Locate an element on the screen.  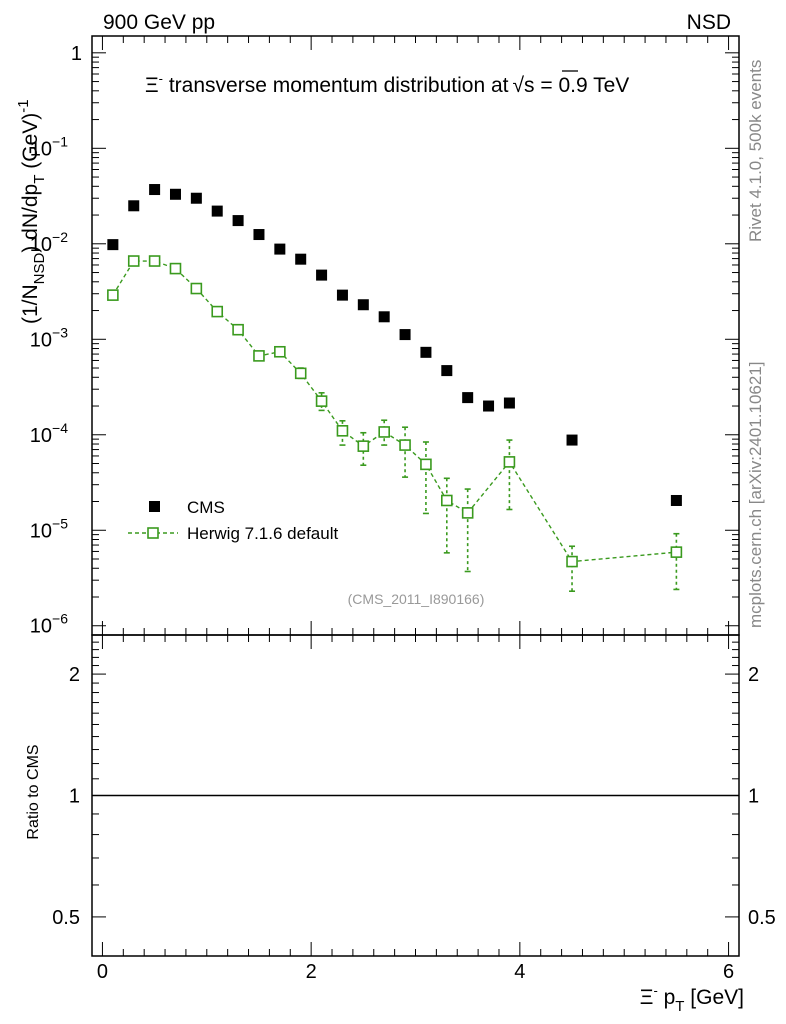
ratio-y-tick-label-right: 2 is located at coordinates (753, 675).